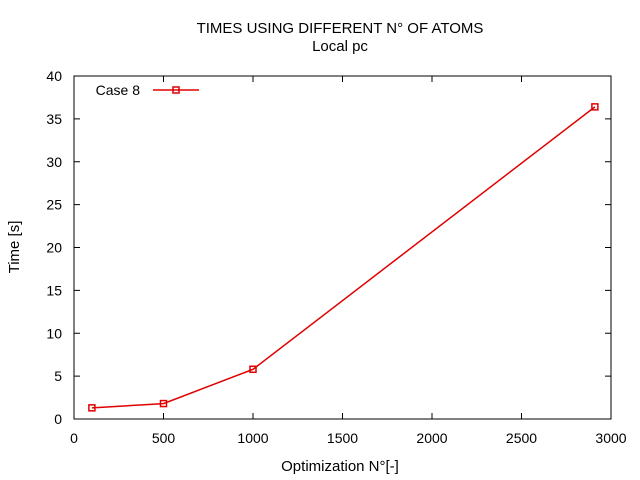 This screenshot has height=480, width=640. What do you see at coordinates (610, 438) in the screenshot?
I see `x-tick-label: 3000` at bounding box center [610, 438].